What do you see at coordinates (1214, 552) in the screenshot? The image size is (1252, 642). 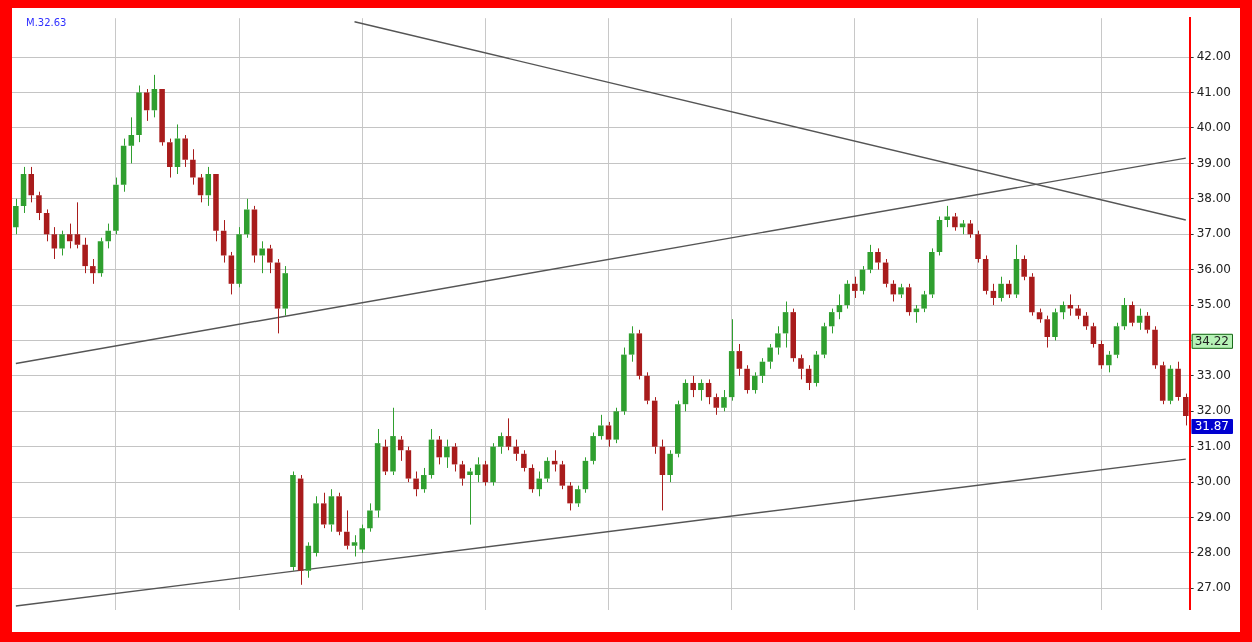 I see `y-tick-label: 28.00` at bounding box center [1214, 552].